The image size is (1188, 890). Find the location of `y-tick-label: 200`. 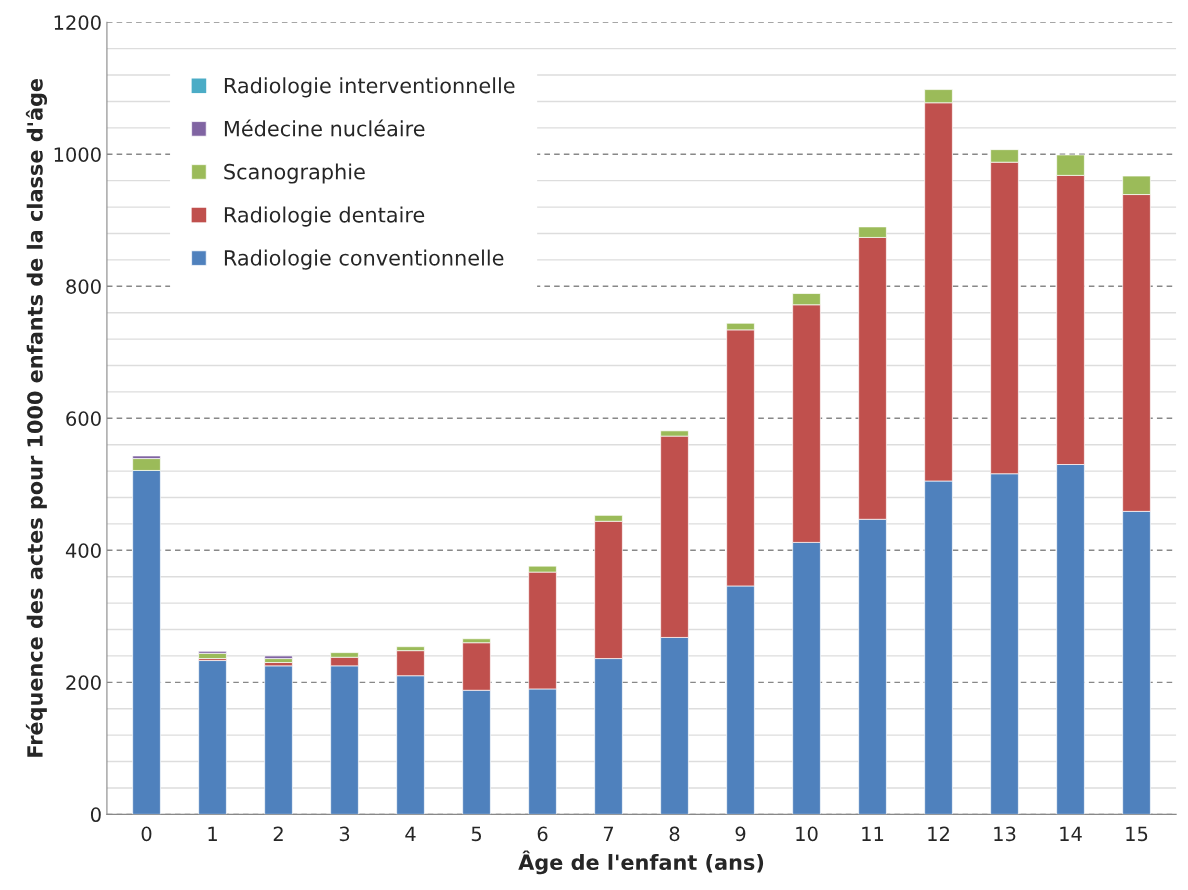

y-tick-label: 200 is located at coordinates (83, 682).